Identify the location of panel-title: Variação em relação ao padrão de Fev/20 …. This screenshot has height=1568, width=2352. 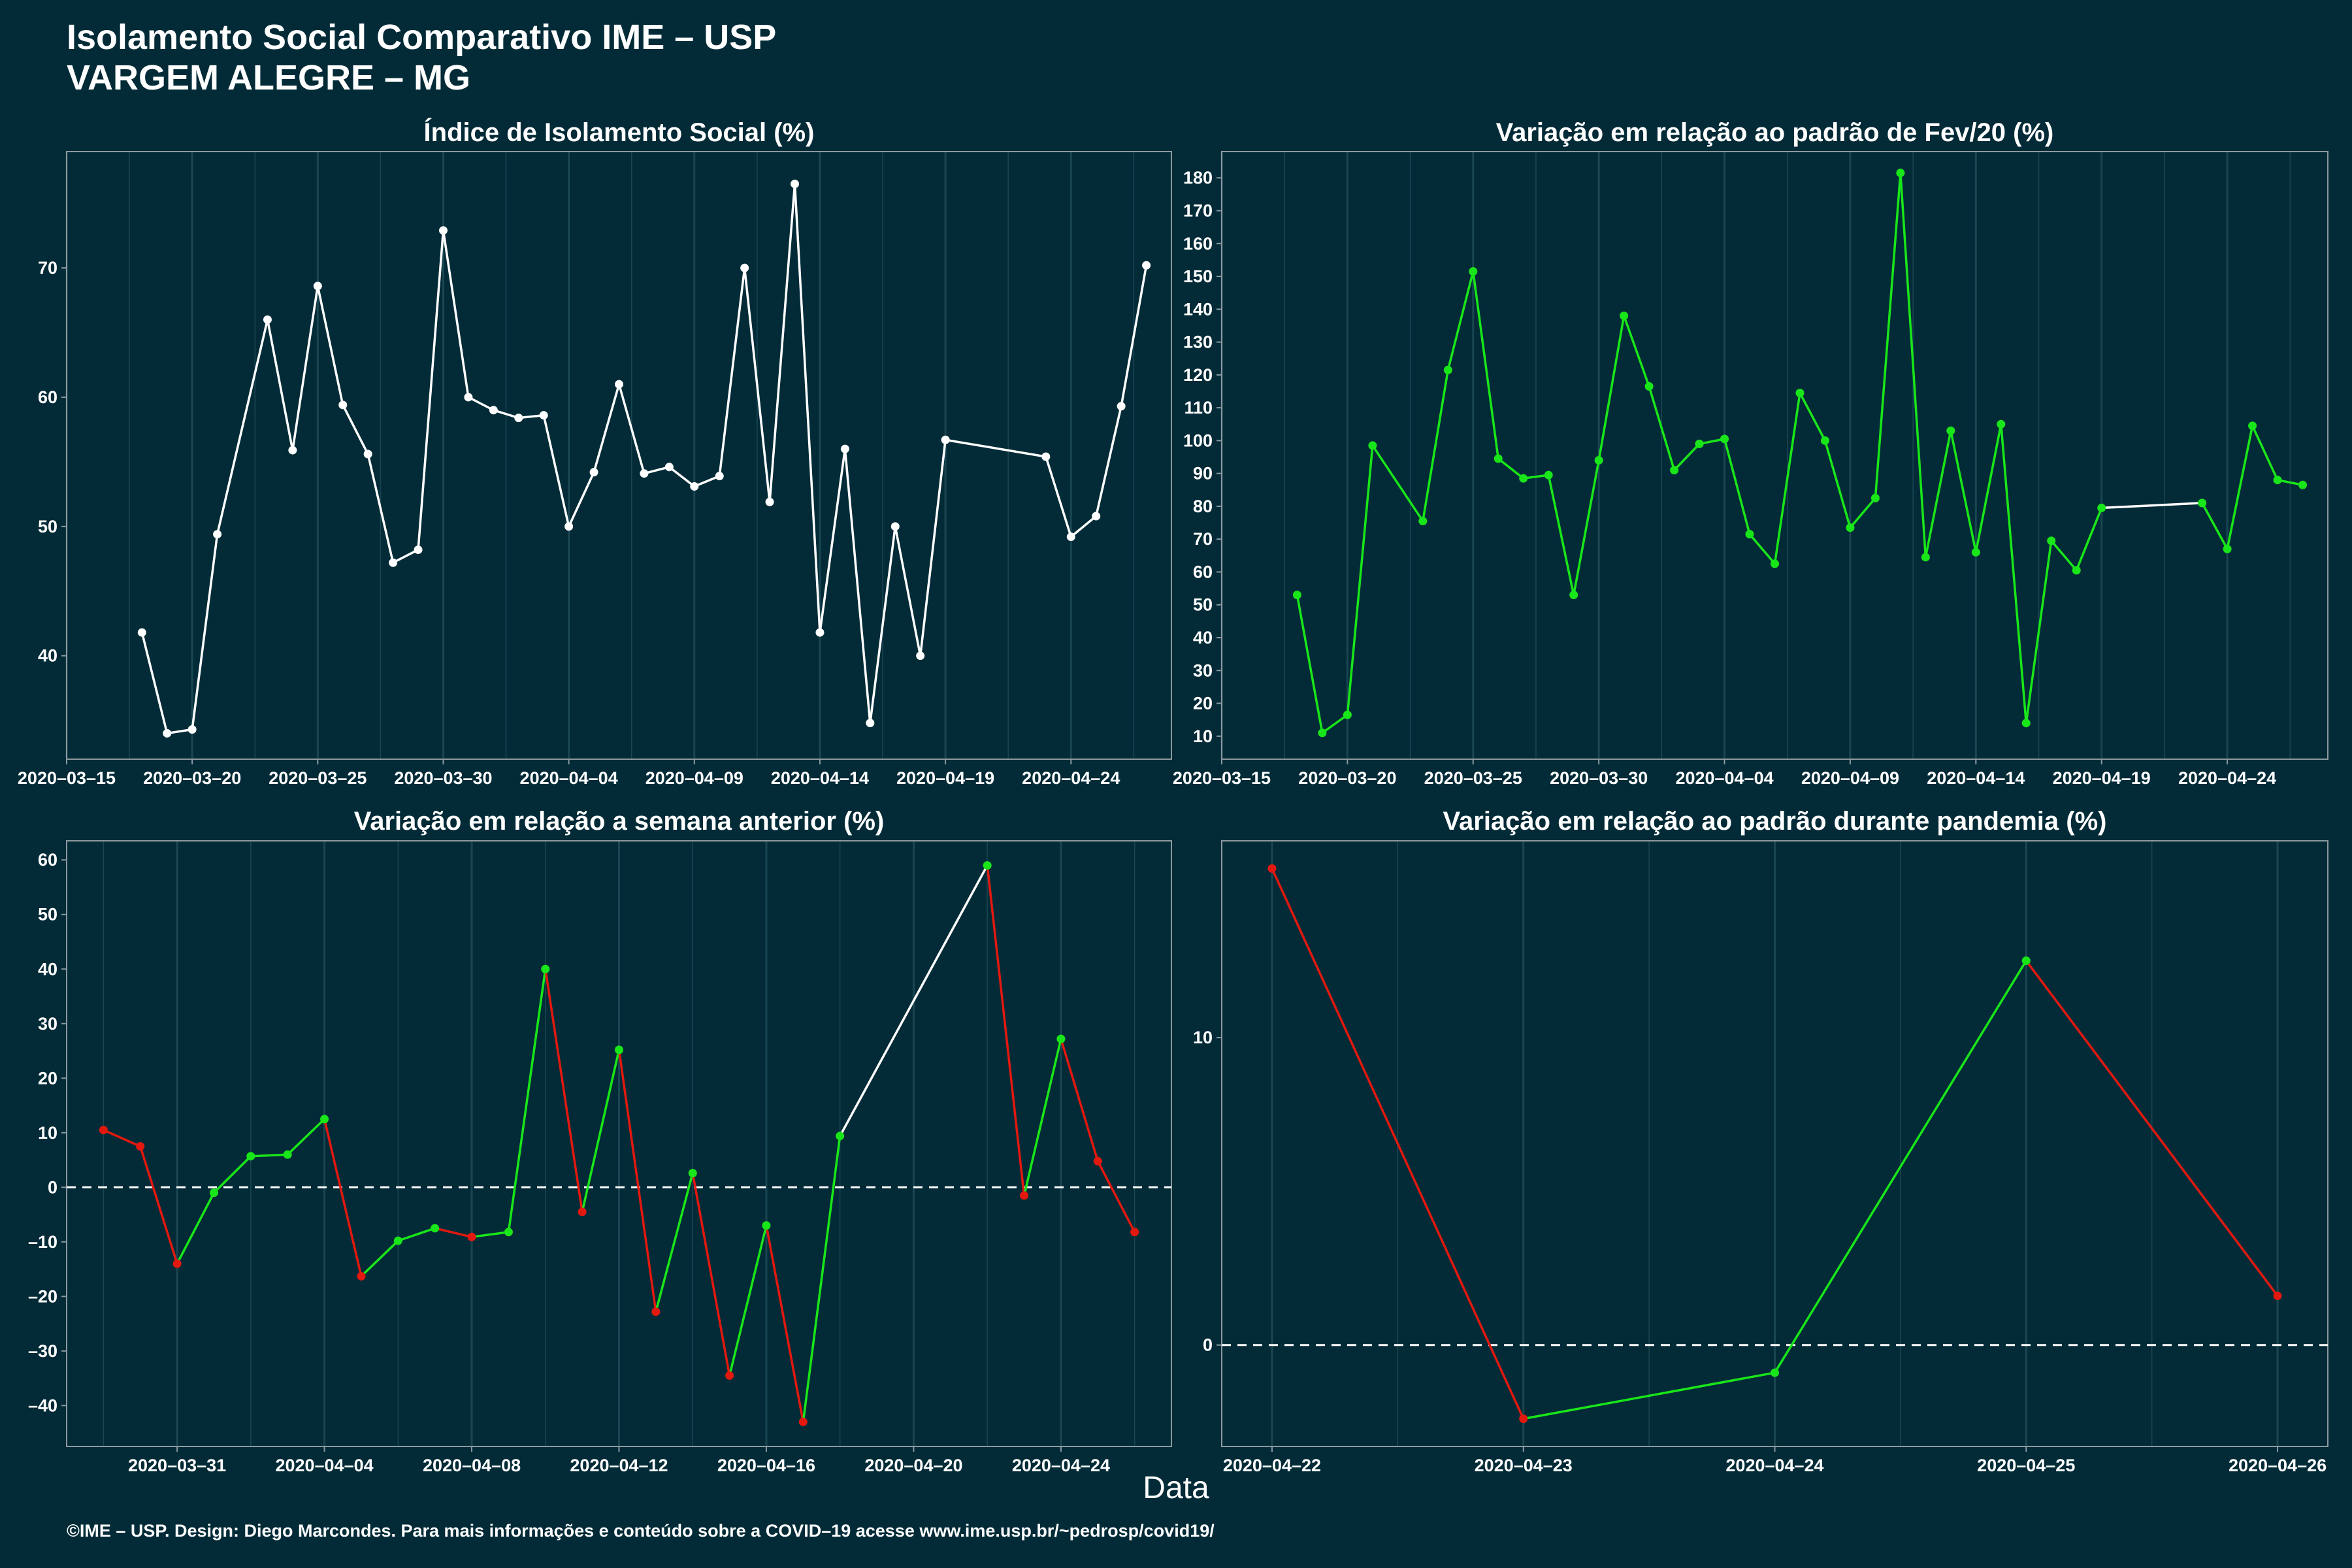
(1775, 132).